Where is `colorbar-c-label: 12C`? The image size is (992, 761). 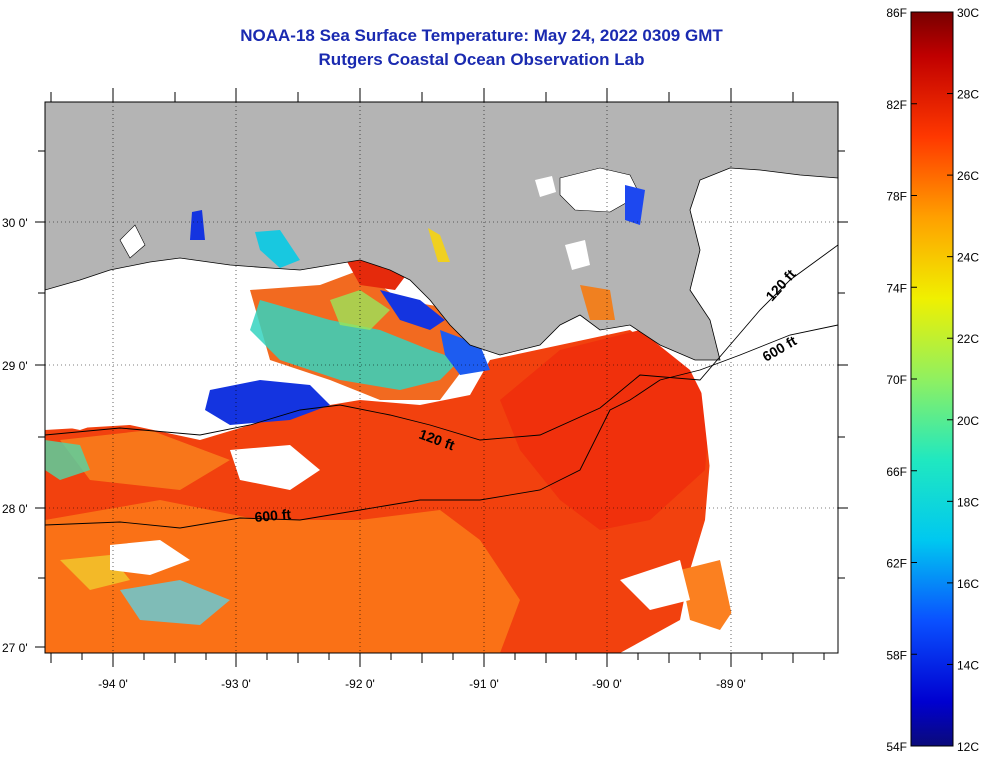 colorbar-c-label: 12C is located at coordinates (968, 747).